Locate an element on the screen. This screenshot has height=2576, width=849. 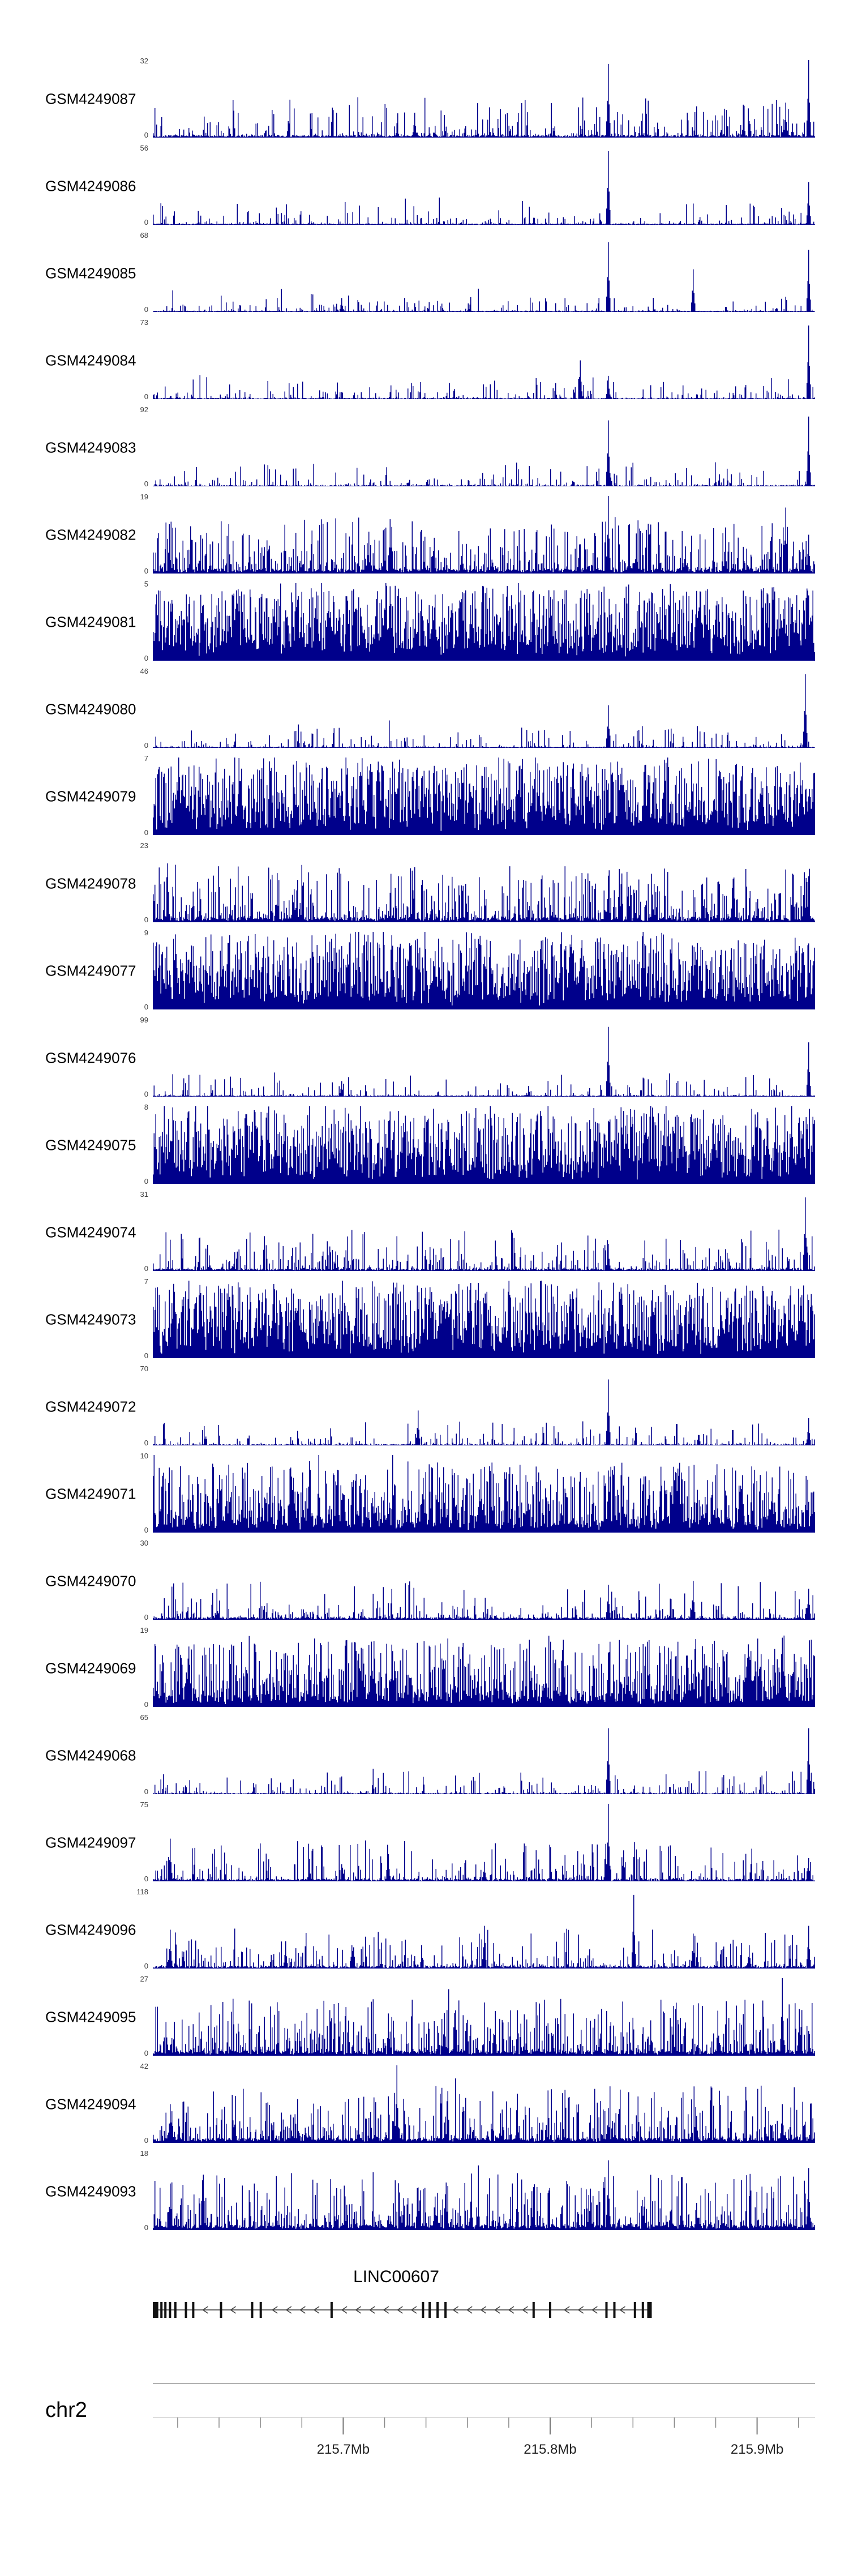
signal-track-row: GSM4249076 99 0 is located at coordinates (424, 1057).